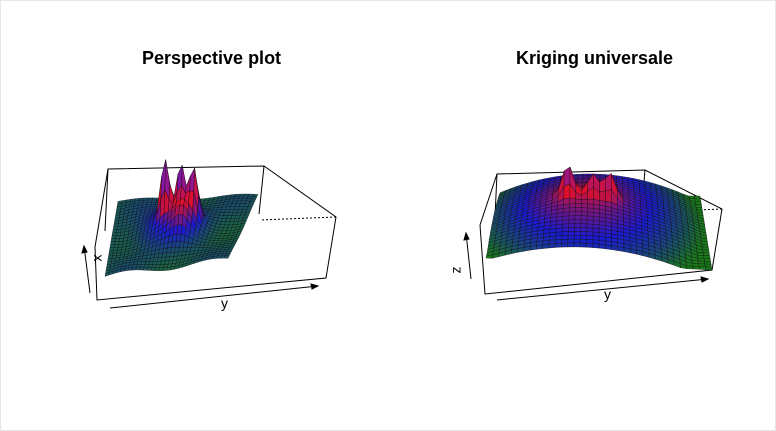 This screenshot has width=776, height=431. What do you see at coordinates (84, 249) in the screenshot?
I see `x-axis-arrowhead` at bounding box center [84, 249].